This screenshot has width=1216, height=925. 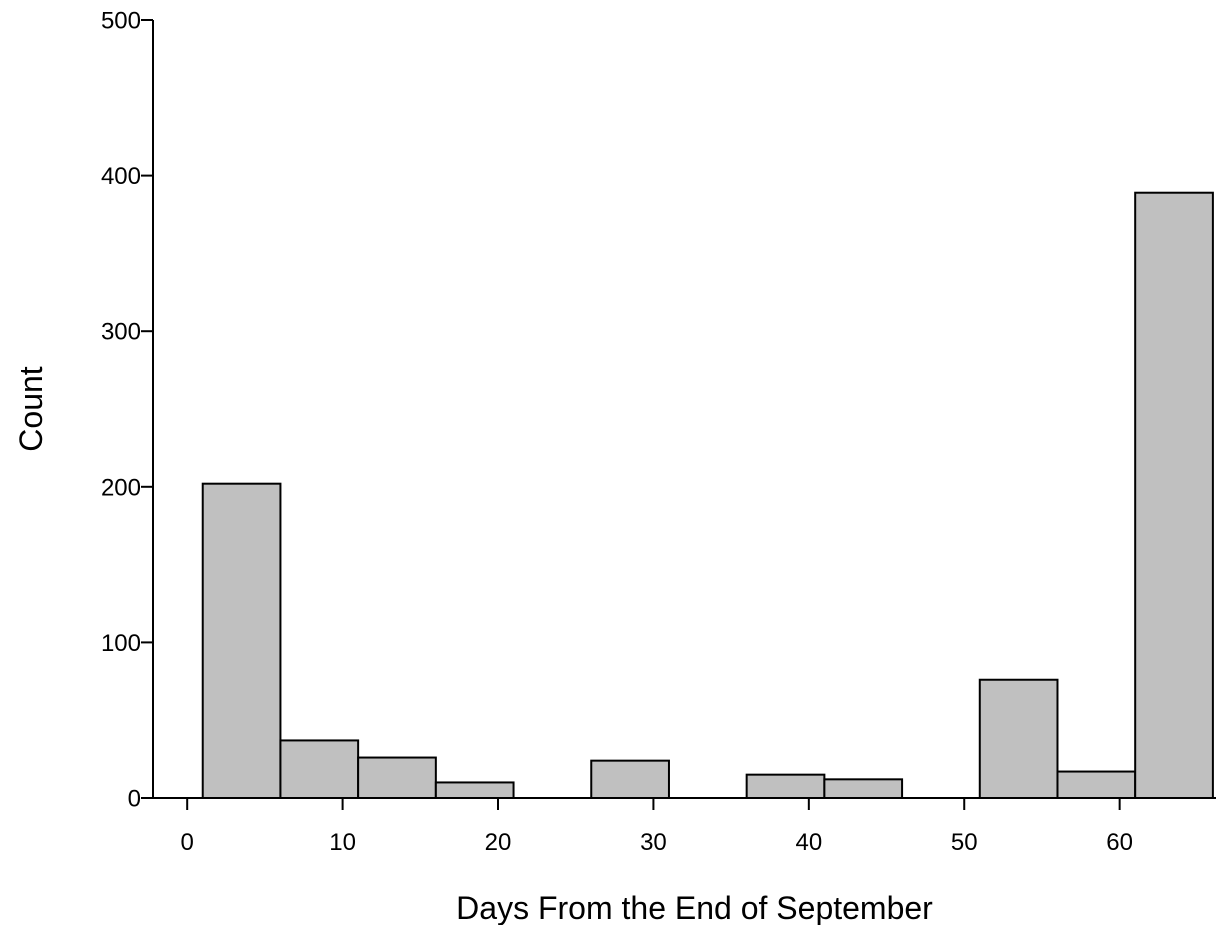 I want to click on x-tick-label: 40, so click(x=808, y=842).